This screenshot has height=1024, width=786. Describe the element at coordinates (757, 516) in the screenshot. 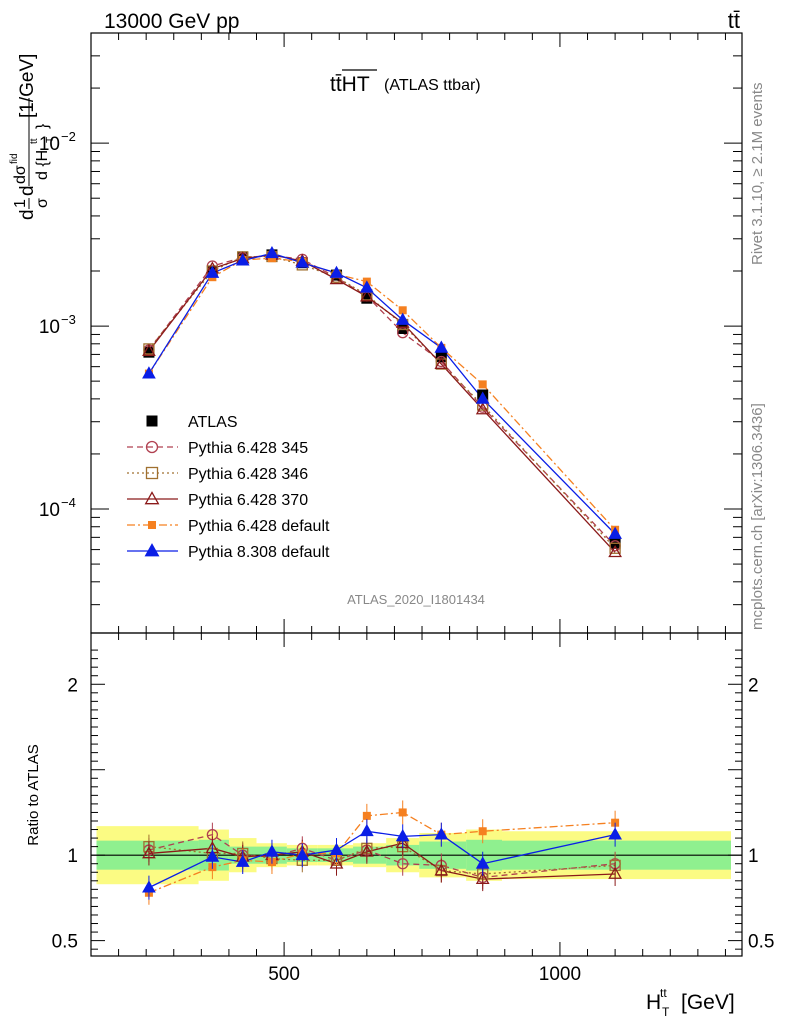

I see `mcplots-label: mcplots.cern.ch [arXiv:1306.3436]` at that location.